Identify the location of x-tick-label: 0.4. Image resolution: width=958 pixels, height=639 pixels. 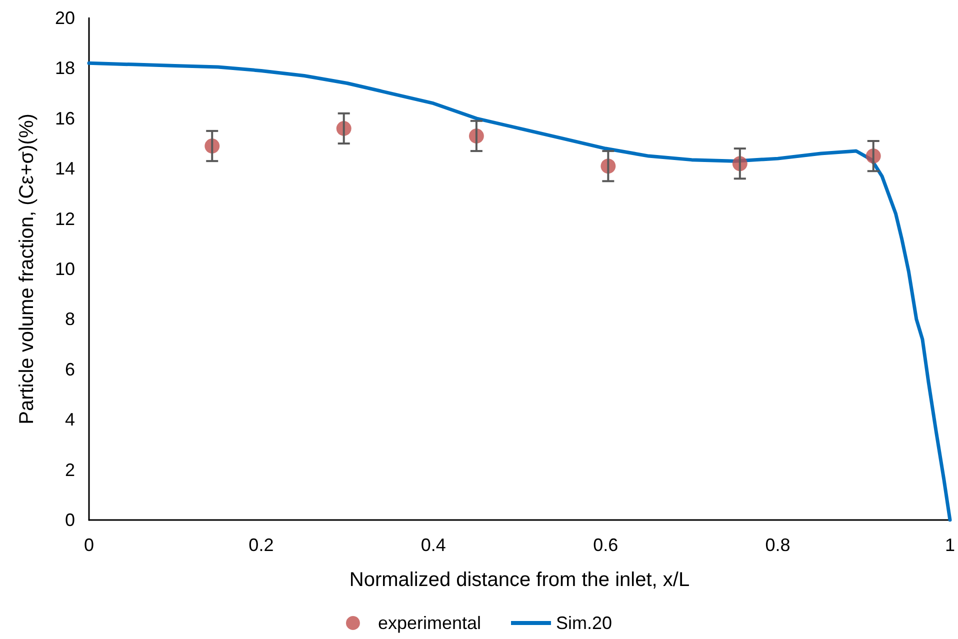
(433, 545).